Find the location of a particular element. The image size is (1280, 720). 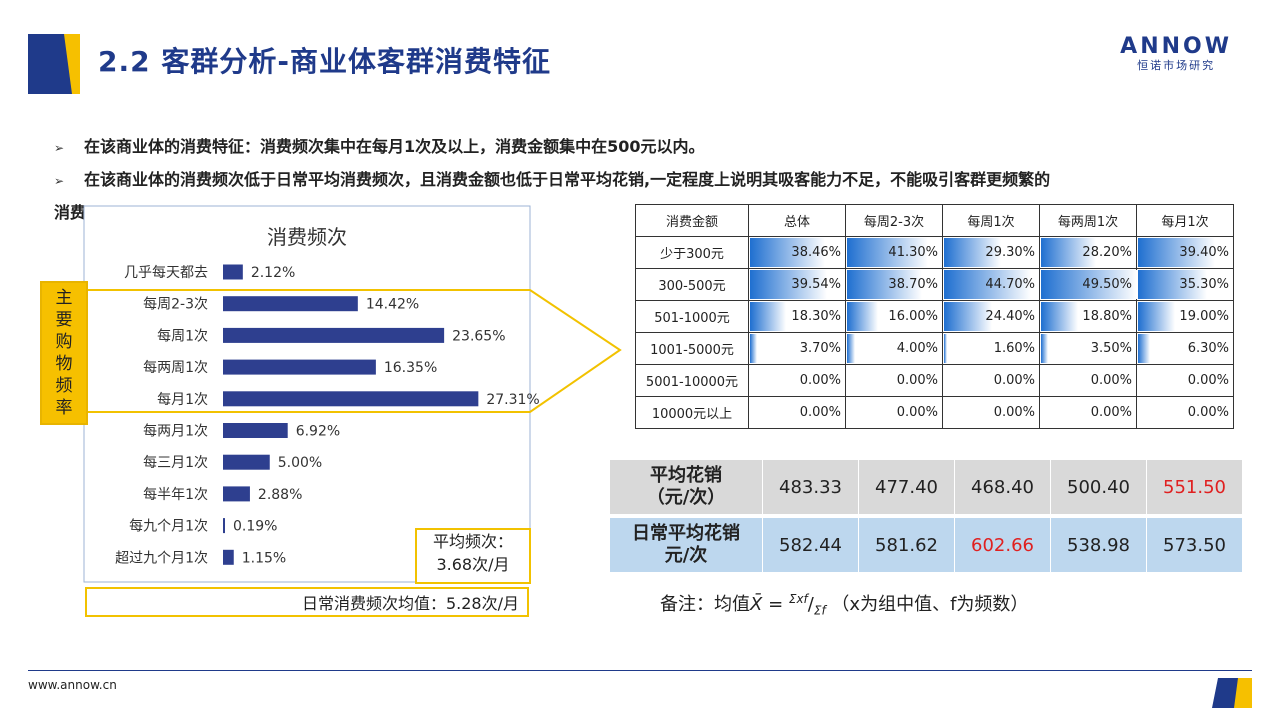

main-freq-char: 主 is located at coordinates (64, 298).